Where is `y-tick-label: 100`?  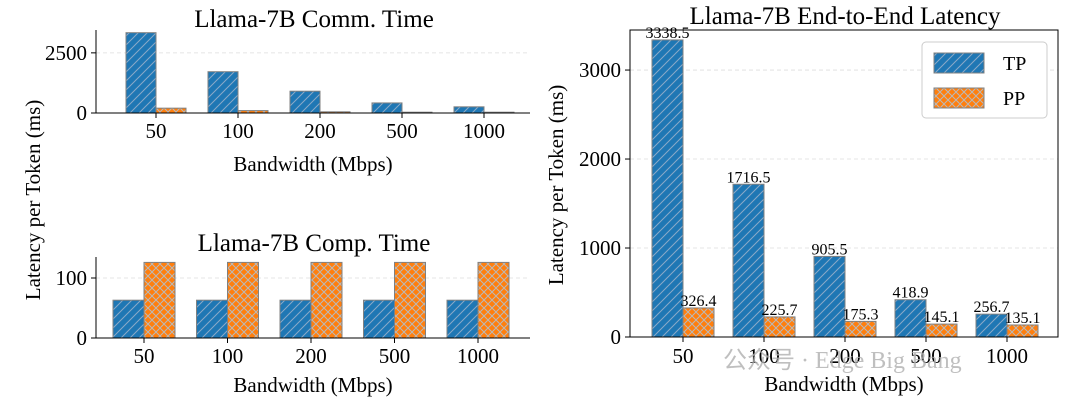
y-tick-label: 100 is located at coordinates (72, 278).